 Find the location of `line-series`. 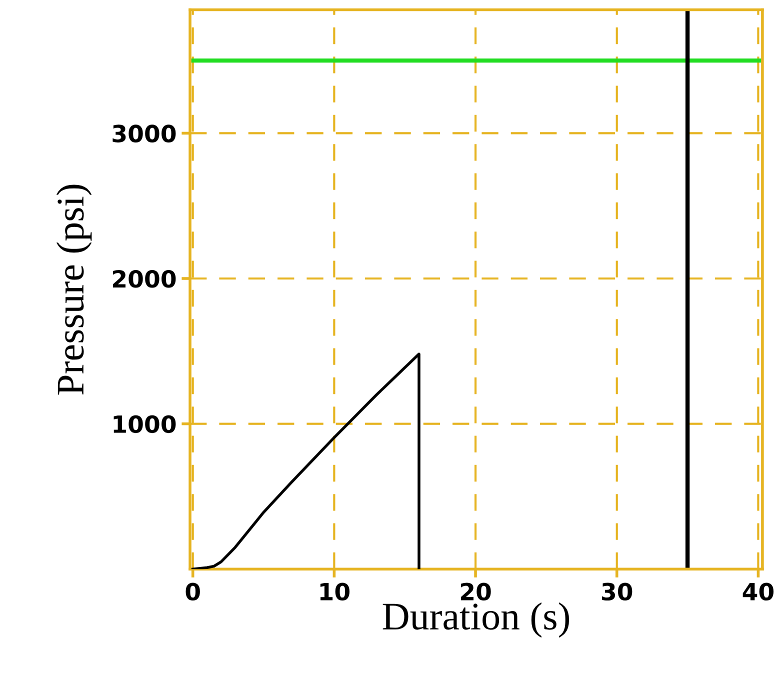

line-series is located at coordinates (305, 461).